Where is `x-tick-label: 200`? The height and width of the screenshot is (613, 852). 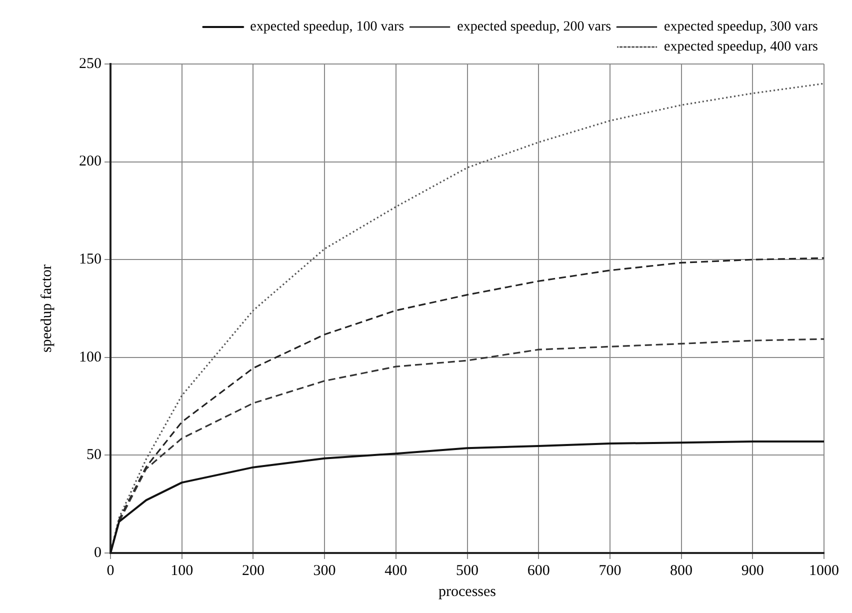 x-tick-label: 200 is located at coordinates (253, 570).